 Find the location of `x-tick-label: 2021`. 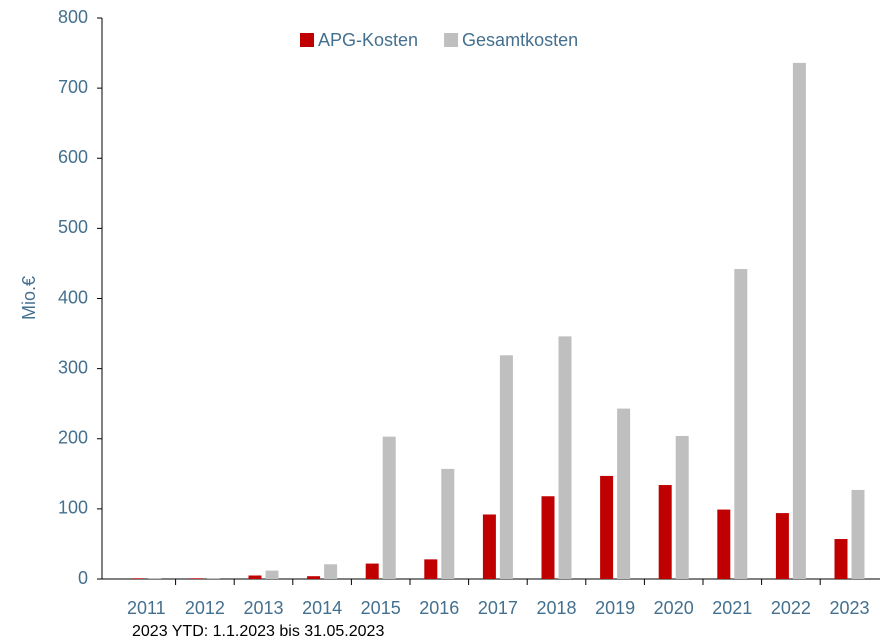

x-tick-label: 2021 is located at coordinates (732, 608).